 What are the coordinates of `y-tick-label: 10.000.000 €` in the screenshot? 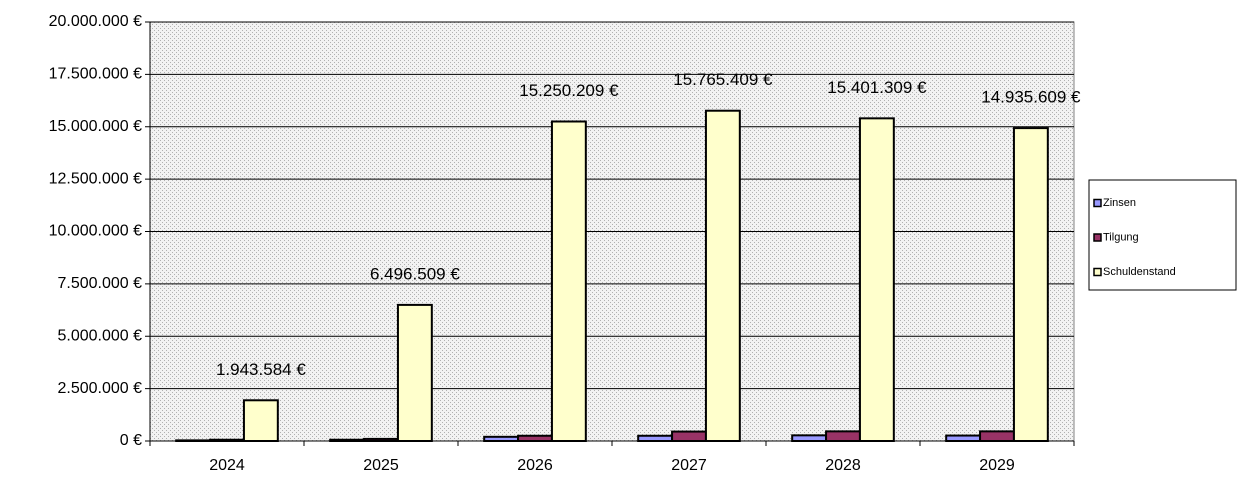 It's located at (96, 231).